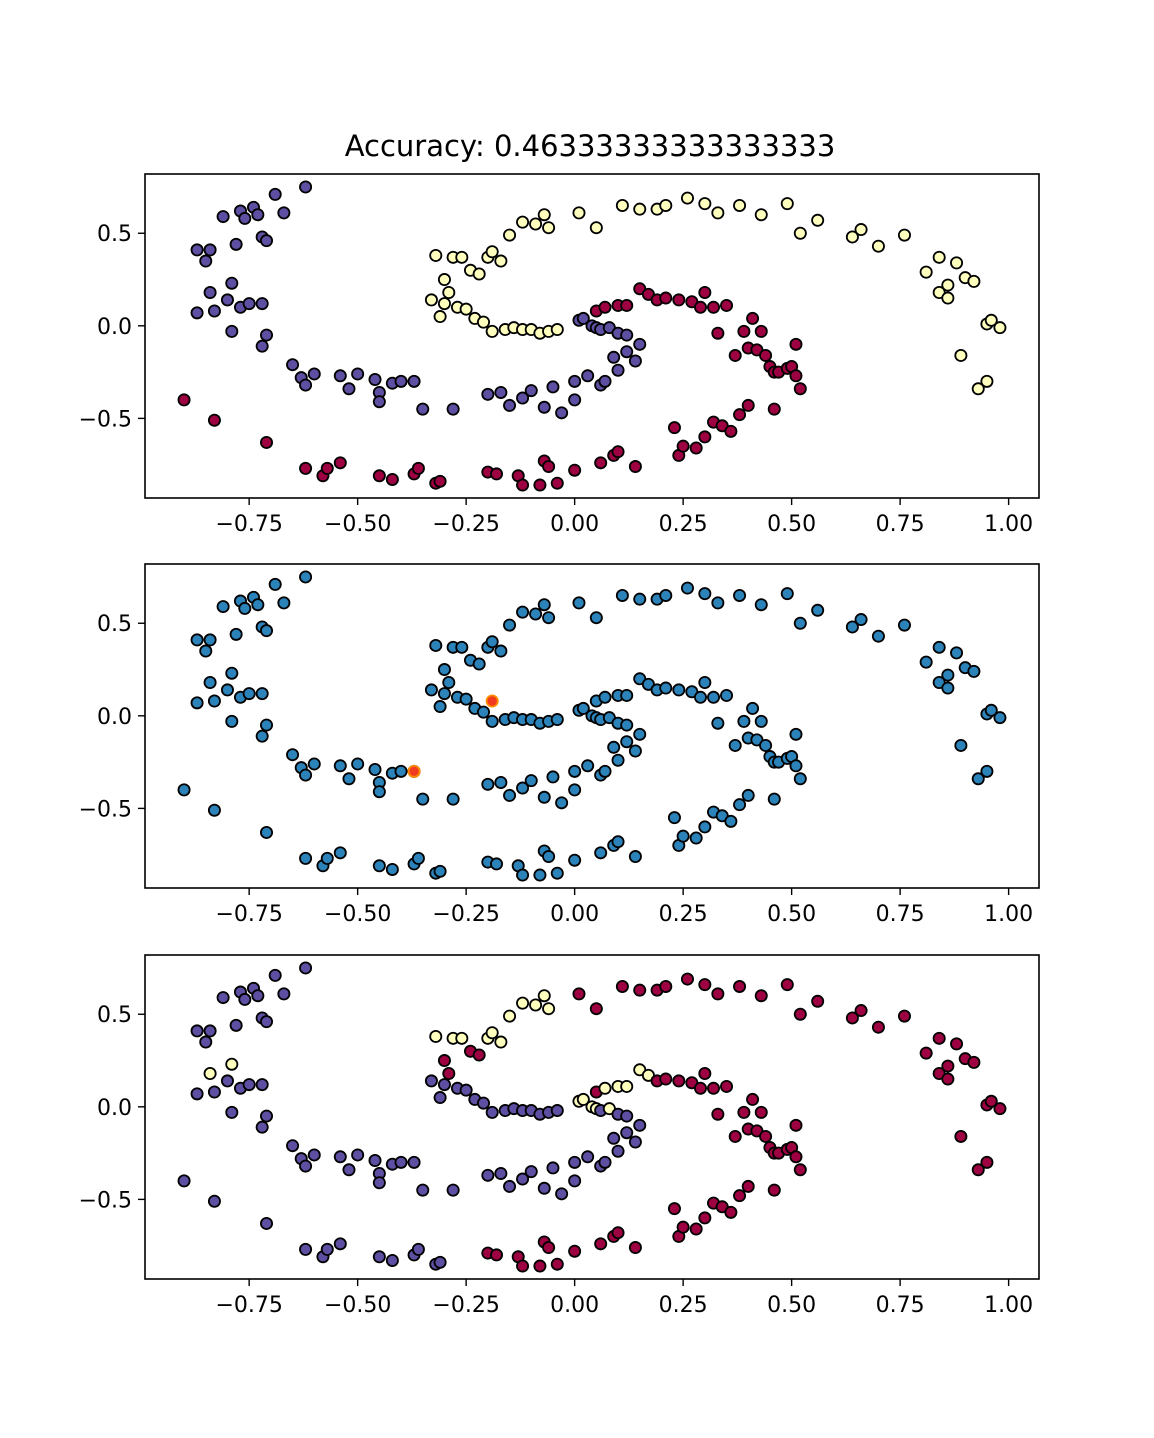  Describe the element at coordinates (1008, 1305) in the screenshot. I see `x-tick-label: 1.00` at that location.